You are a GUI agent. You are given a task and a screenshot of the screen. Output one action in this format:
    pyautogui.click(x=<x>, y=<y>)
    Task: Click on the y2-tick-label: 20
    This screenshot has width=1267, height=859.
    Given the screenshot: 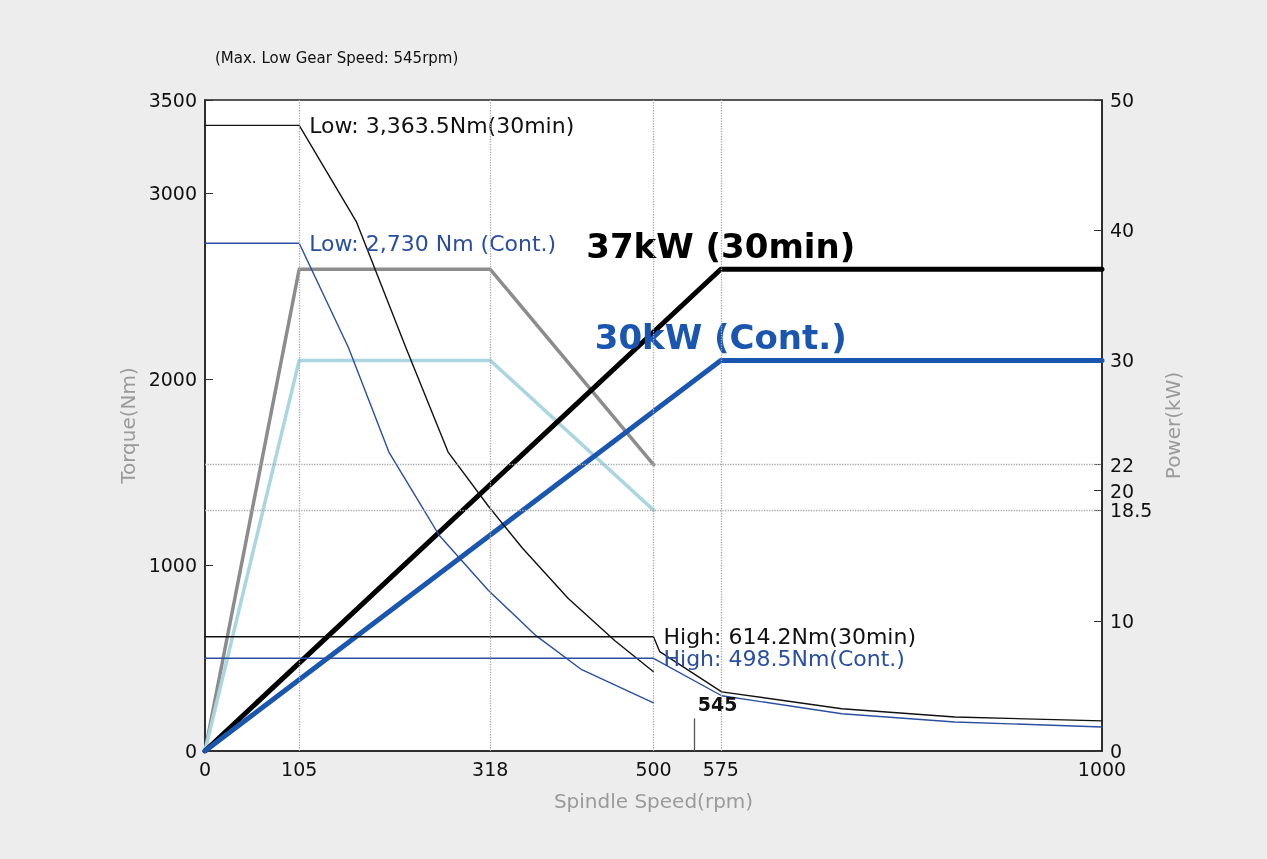 What is the action you would take?
    pyautogui.click(x=1122, y=490)
    